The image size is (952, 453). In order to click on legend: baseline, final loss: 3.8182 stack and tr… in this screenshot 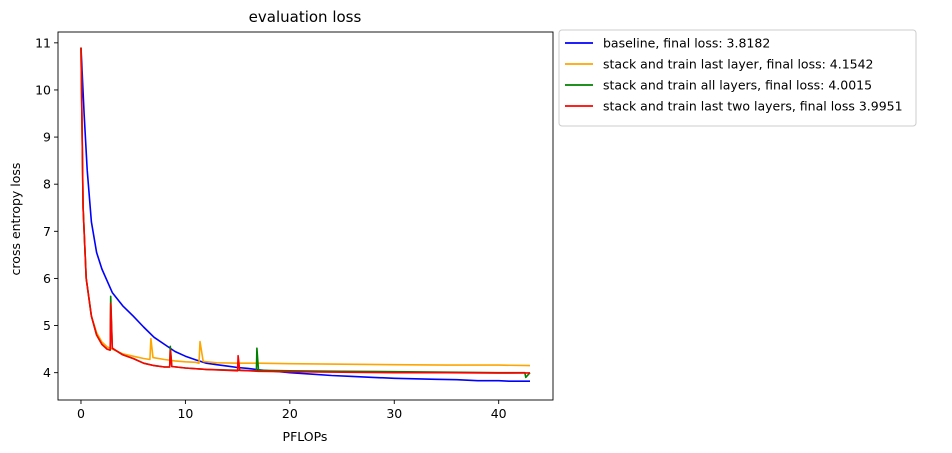, I will do `click(737, 78)`.